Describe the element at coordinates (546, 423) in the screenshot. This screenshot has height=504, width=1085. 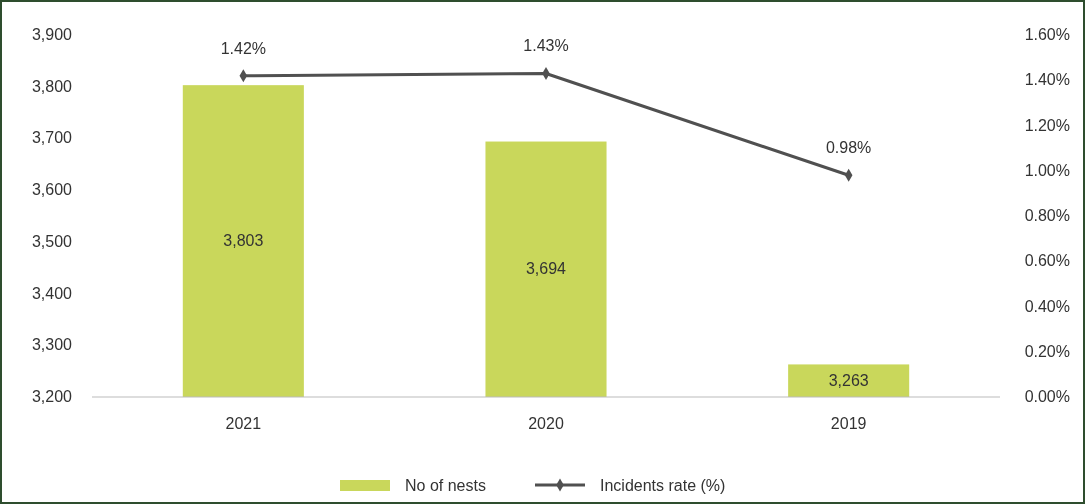
I see `x-tick-label: 2020` at that location.